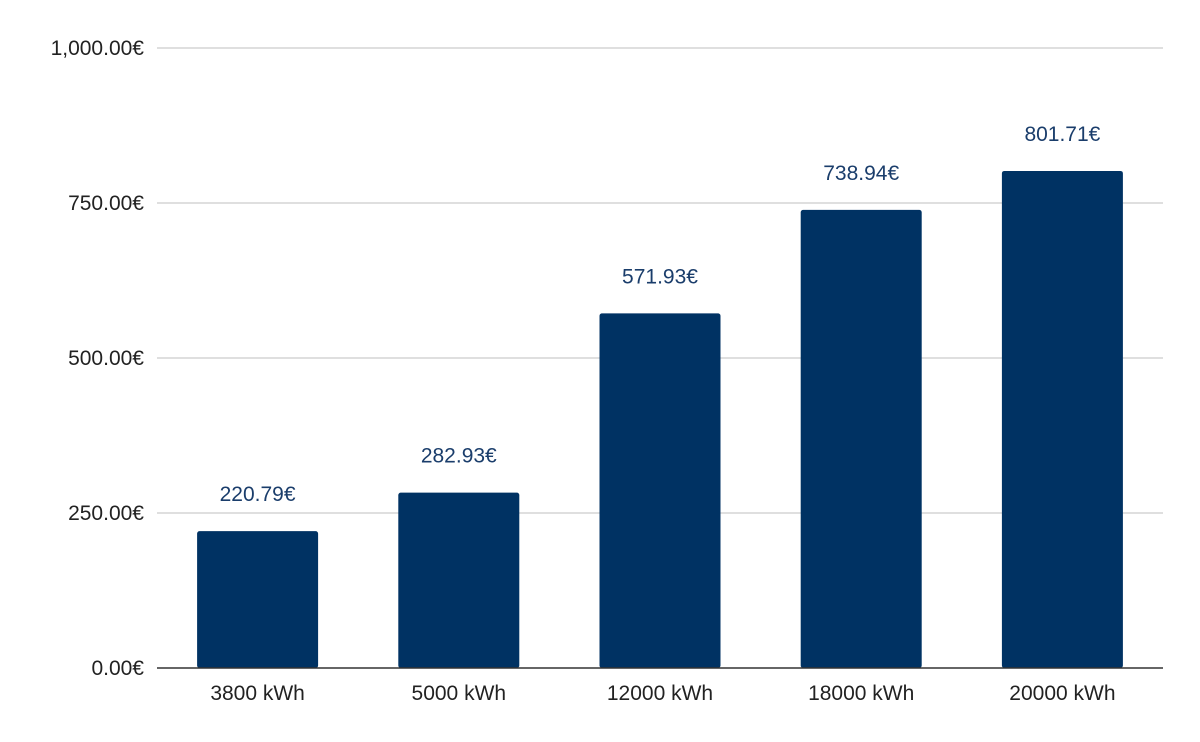 This screenshot has height=742, width=1200. Describe the element at coordinates (861, 173) in the screenshot. I see `bar-data-label: 738.94€` at that location.